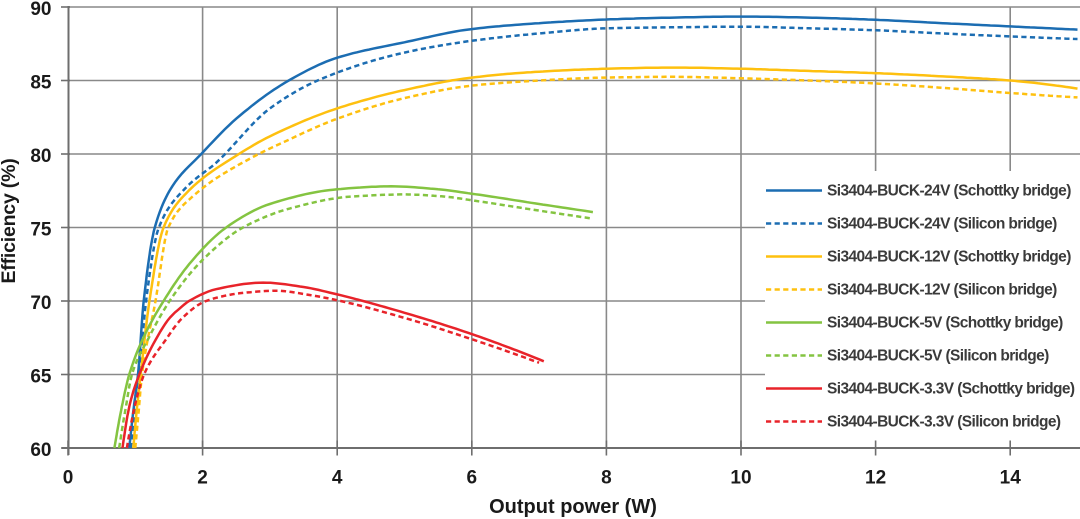 The image size is (1080, 519). What do you see at coordinates (938, 356) in the screenshot?
I see `svg-text:Si3404-BUCK-5V (Silicon bridge: Si3404-BUCK-5V (Silicon bridge)` at bounding box center [938, 356].